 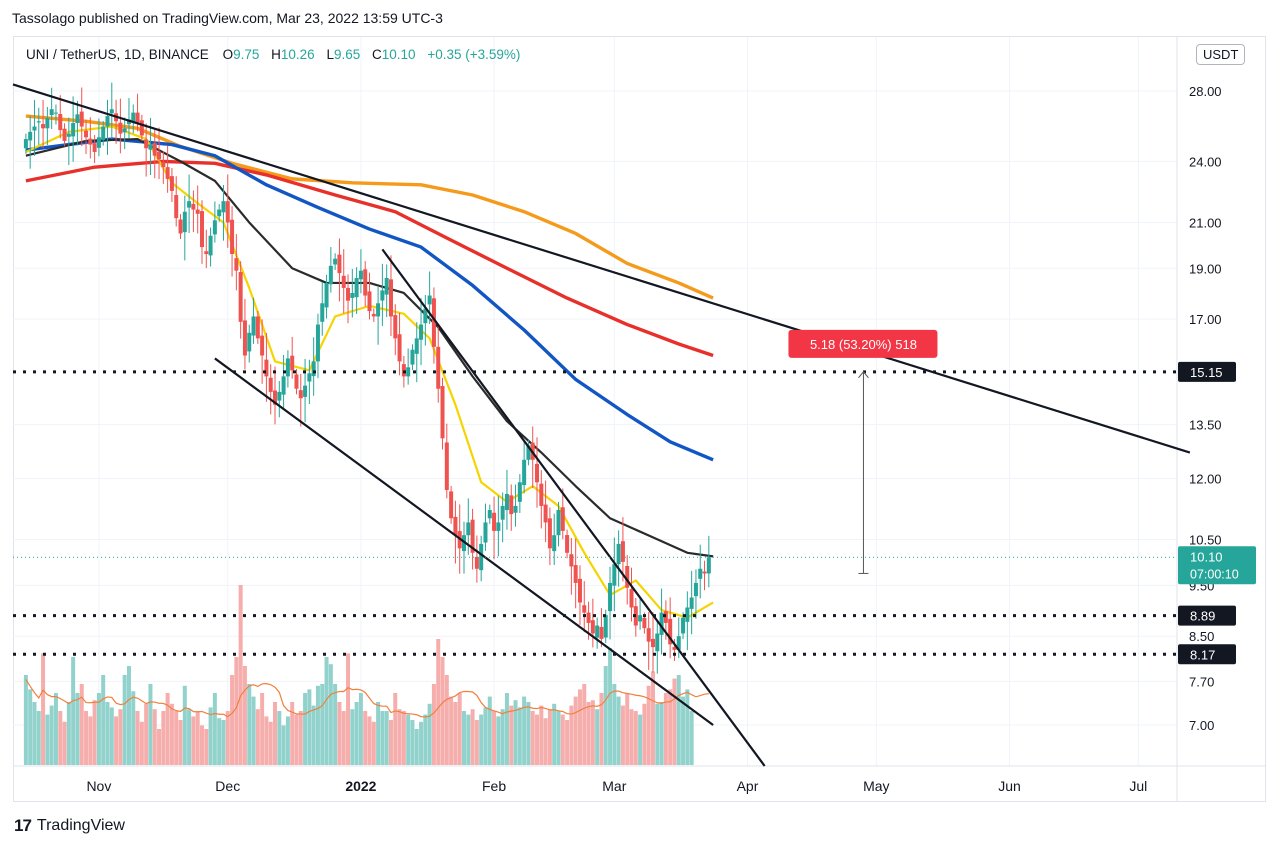 What do you see at coordinates (1221, 54) in the screenshot?
I see `currency-button: USDT` at bounding box center [1221, 54].